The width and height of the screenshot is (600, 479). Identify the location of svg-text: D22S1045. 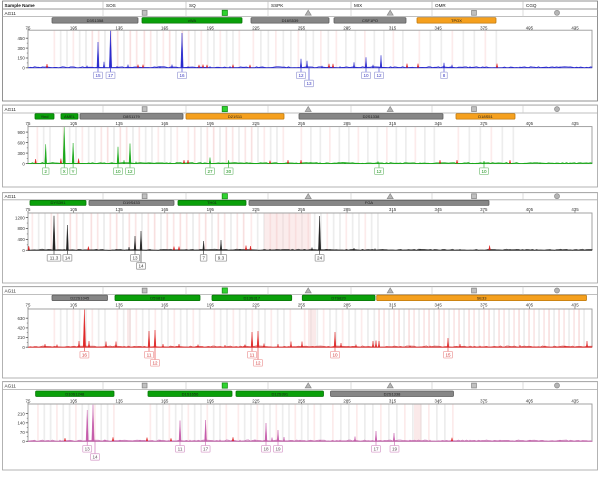
(80, 298).